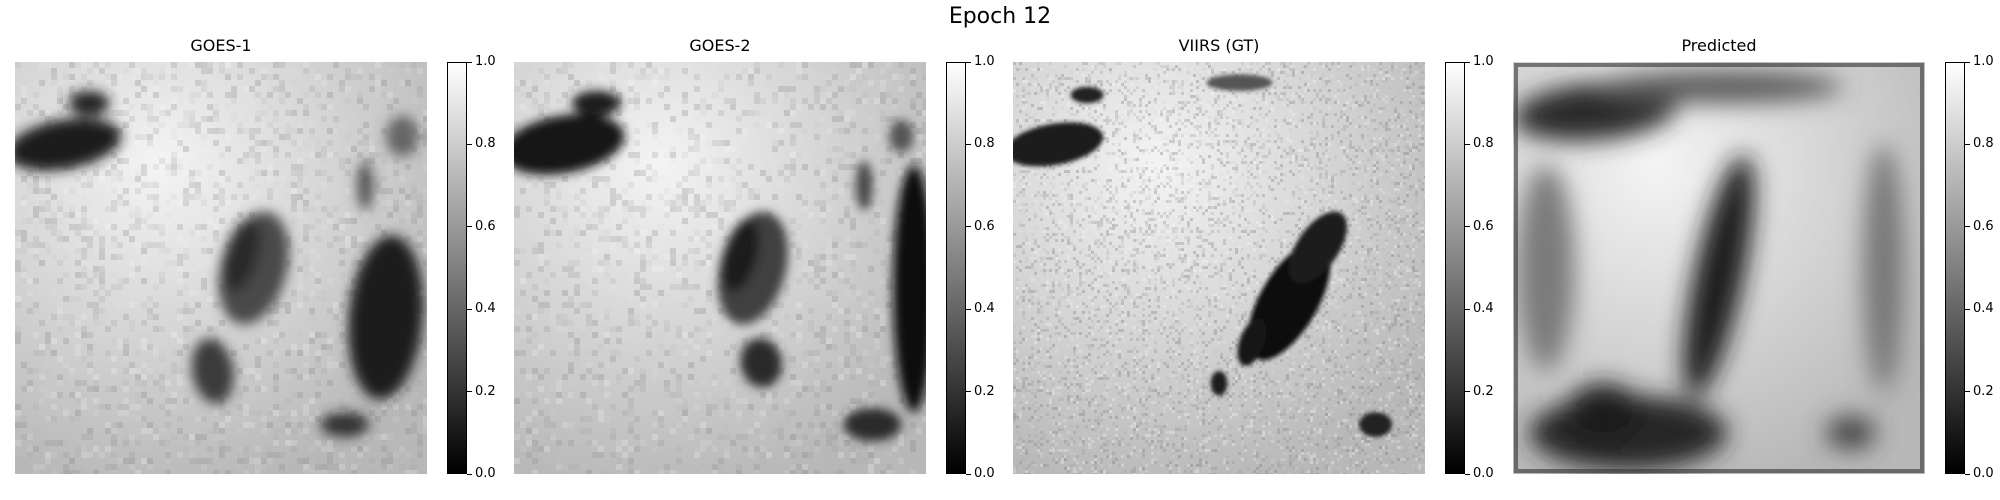 The width and height of the screenshot is (2000, 500). What do you see at coordinates (1000, 16) in the screenshot?
I see `figure-title: Epoch 12` at bounding box center [1000, 16].